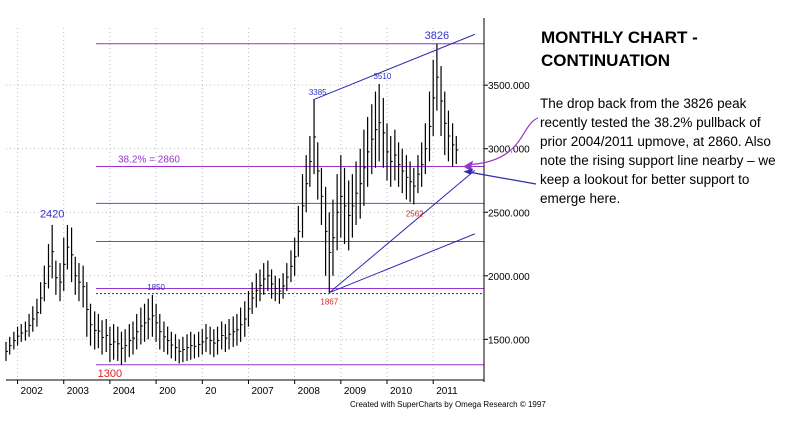 Image resolution: width=786 pixels, height=435 pixels. What do you see at coordinates (211, 391) in the screenshot?
I see `x-tick-label: 20` at bounding box center [211, 391].